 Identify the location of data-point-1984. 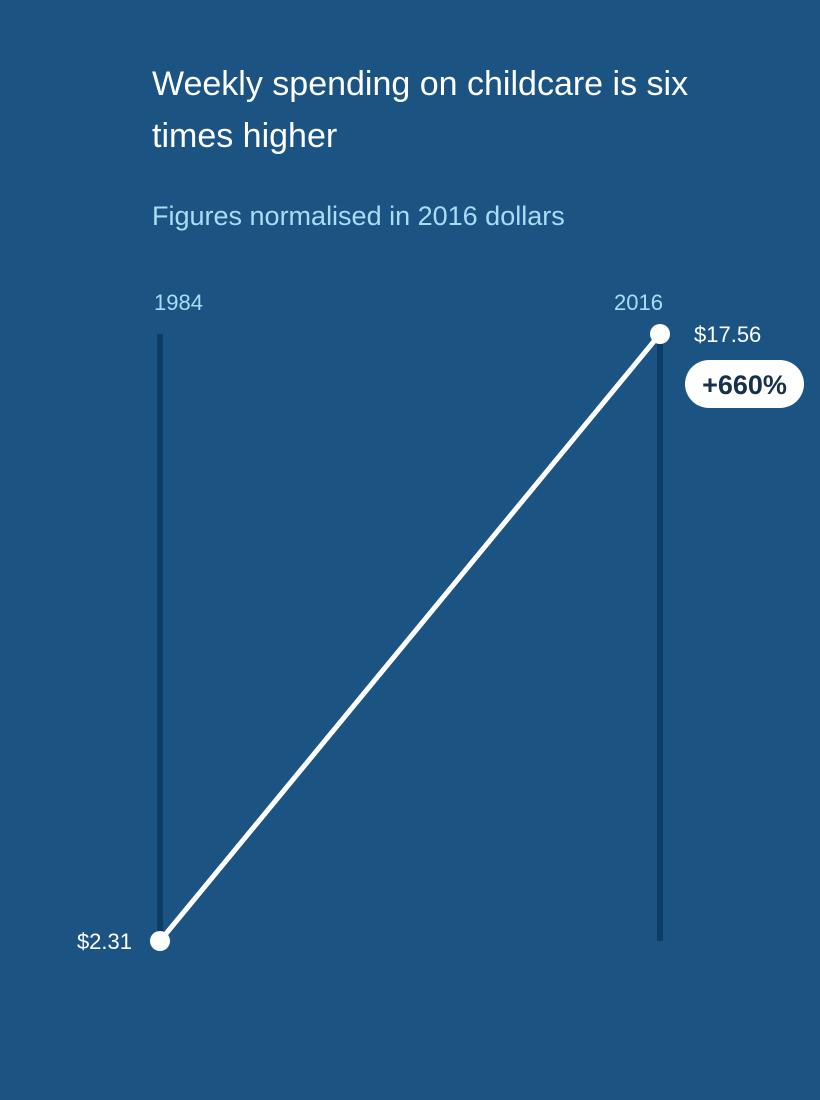
(160, 941).